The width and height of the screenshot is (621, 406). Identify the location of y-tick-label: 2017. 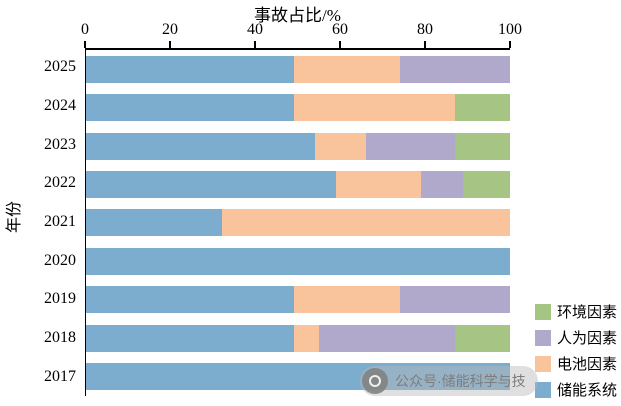
(60, 376).